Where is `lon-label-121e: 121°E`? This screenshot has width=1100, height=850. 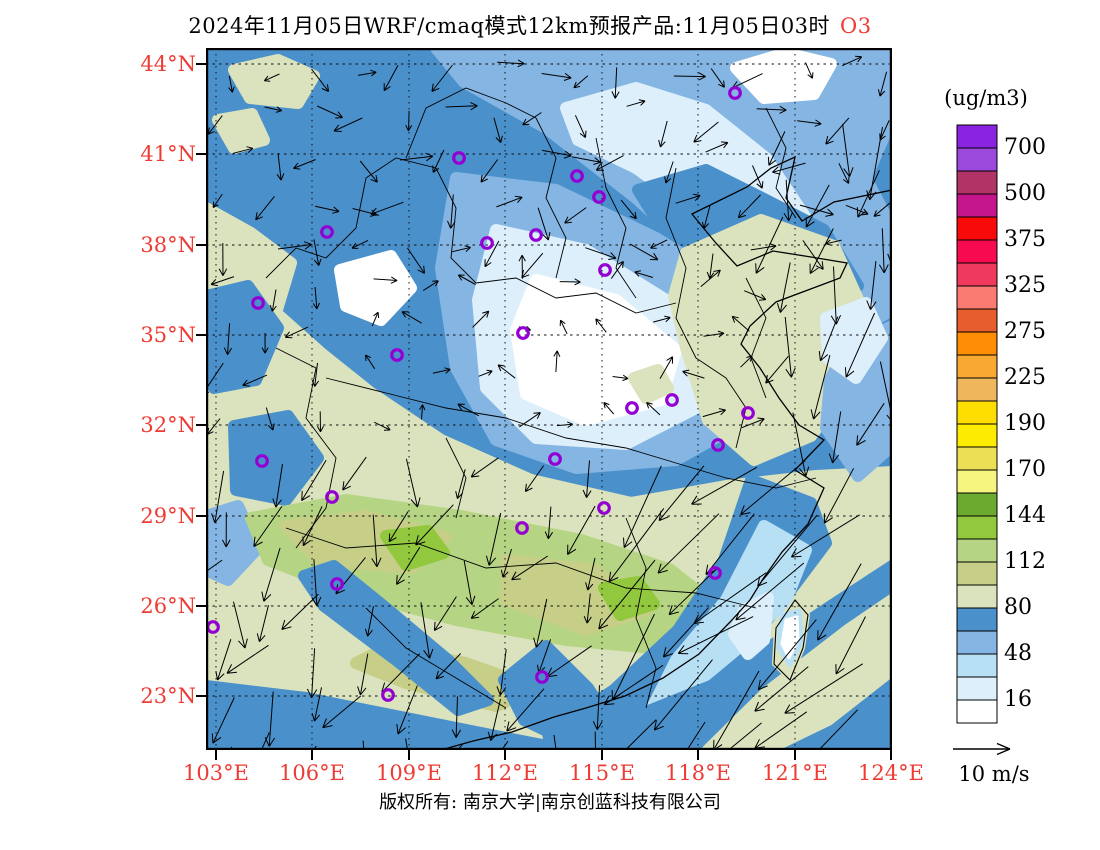
lon-label-121e: 121°E is located at coordinates (795, 773).